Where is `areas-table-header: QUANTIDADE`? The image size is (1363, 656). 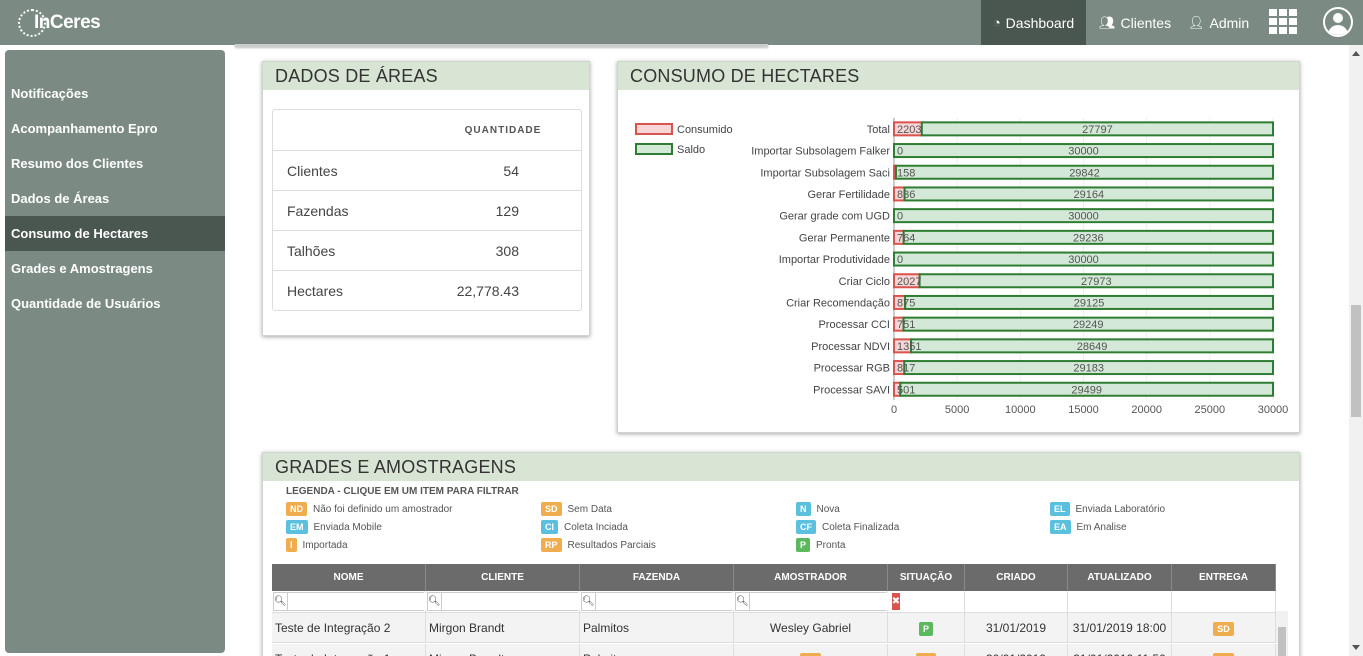
areas-table-header: QUANTIDADE is located at coordinates (427, 130).